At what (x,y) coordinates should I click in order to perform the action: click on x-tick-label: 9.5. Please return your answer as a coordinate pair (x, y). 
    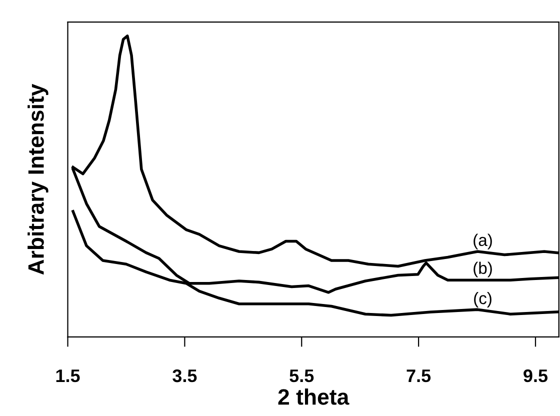
    Looking at the image, I should click on (536, 375).